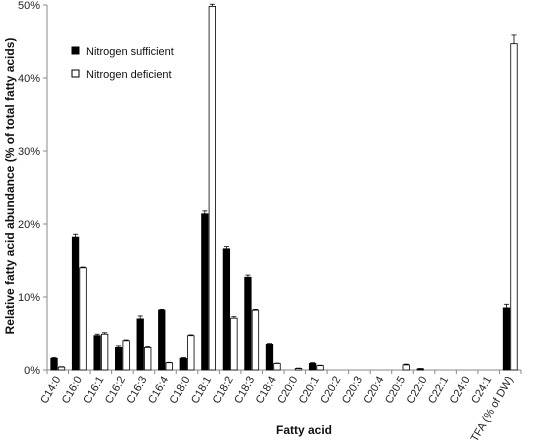 This screenshot has height=441, width=550. I want to click on x-tick-label: C20:3, so click(352, 390).